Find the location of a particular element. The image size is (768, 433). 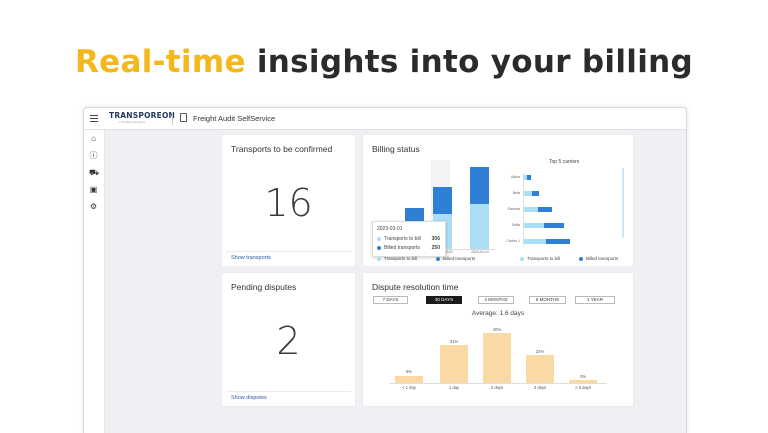

carrier-label: Gamma is located at coordinates (513, 209).